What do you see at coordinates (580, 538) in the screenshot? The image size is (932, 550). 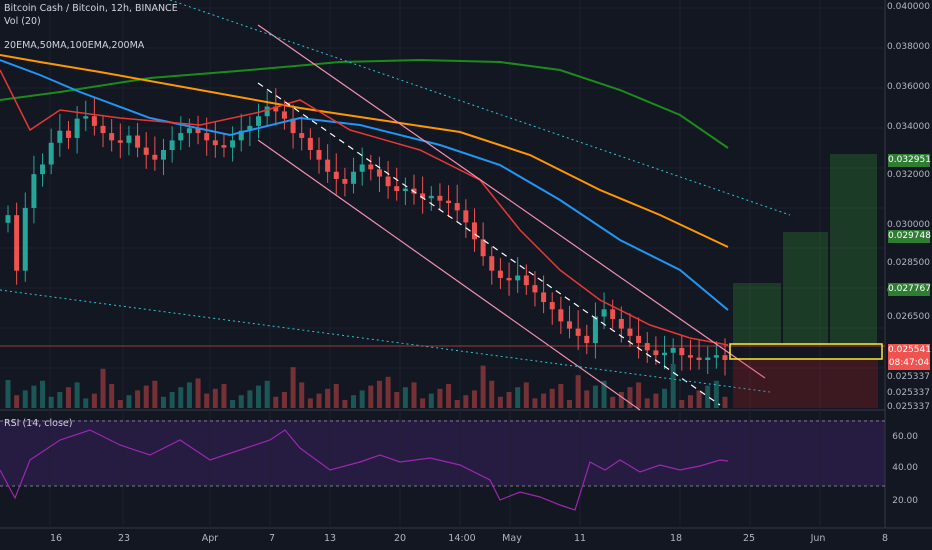 I see `time-label-8: 11` at bounding box center [580, 538].